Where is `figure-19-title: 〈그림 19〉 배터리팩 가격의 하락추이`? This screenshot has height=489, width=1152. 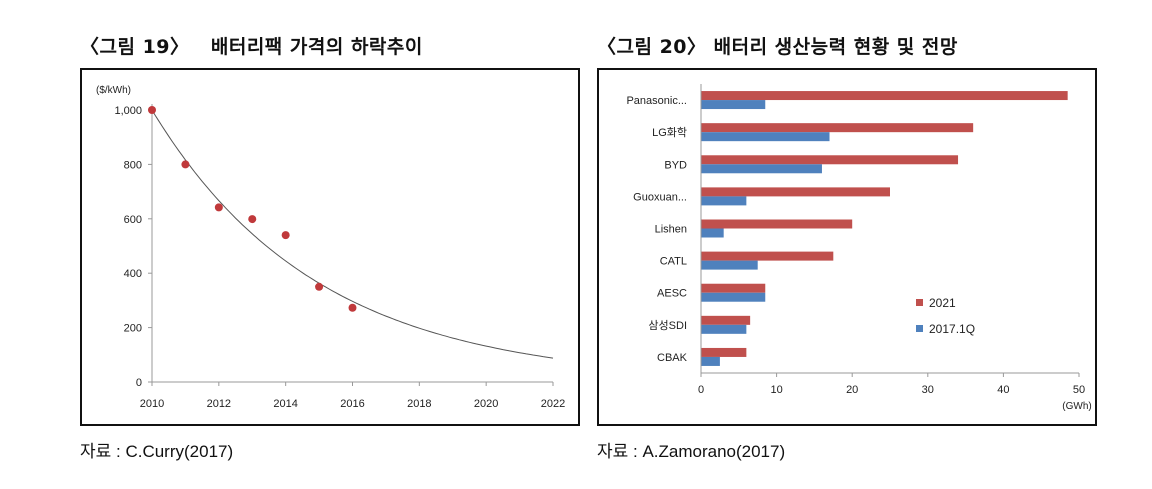
figure-19-title: 〈그림 19〉 배터리팩 가격의 하락추이 is located at coordinates (251, 47).